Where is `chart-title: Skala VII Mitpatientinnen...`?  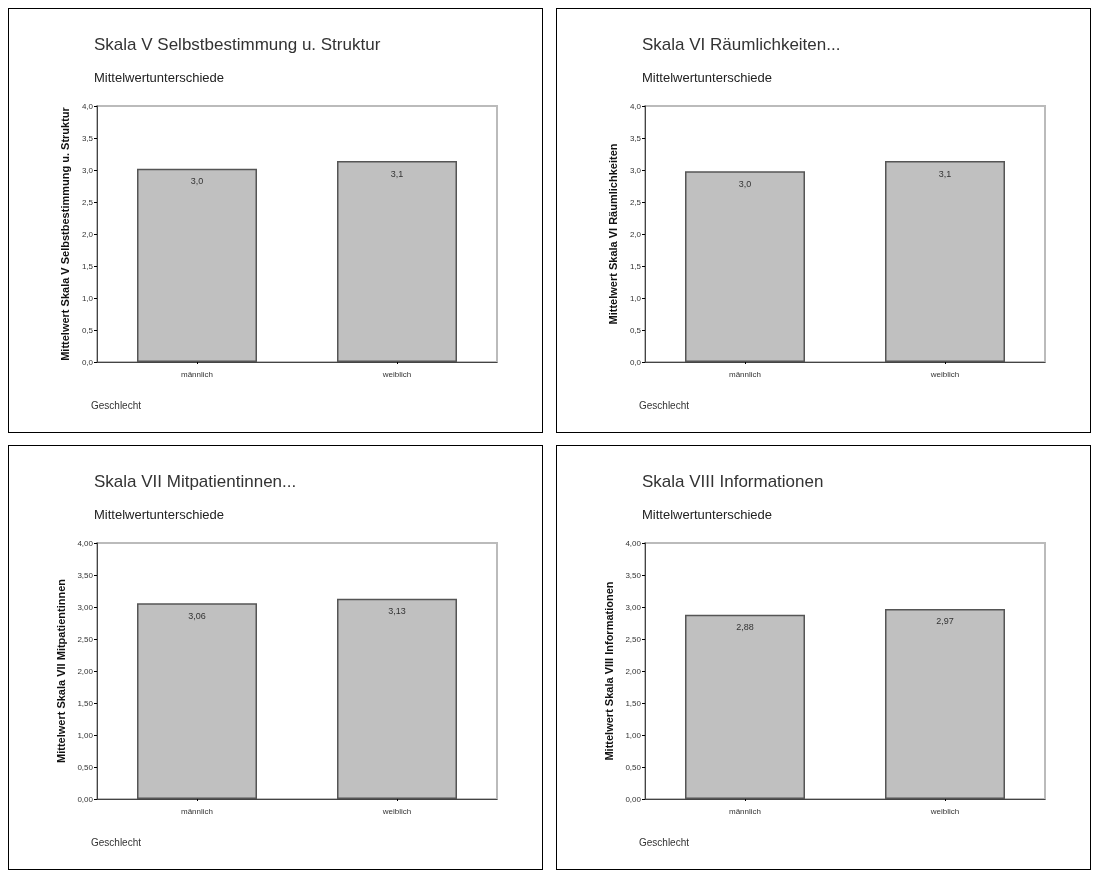 chart-title: Skala VII Mitpatientinnen... is located at coordinates (195, 481).